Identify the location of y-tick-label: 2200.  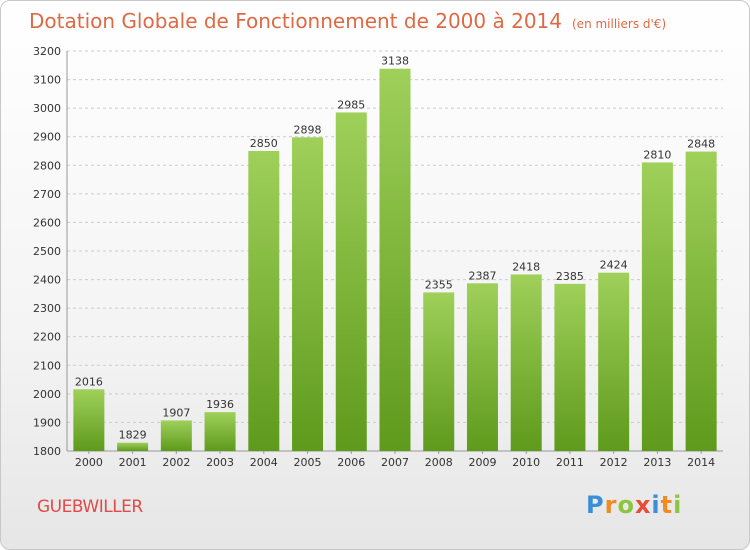
(47, 337).